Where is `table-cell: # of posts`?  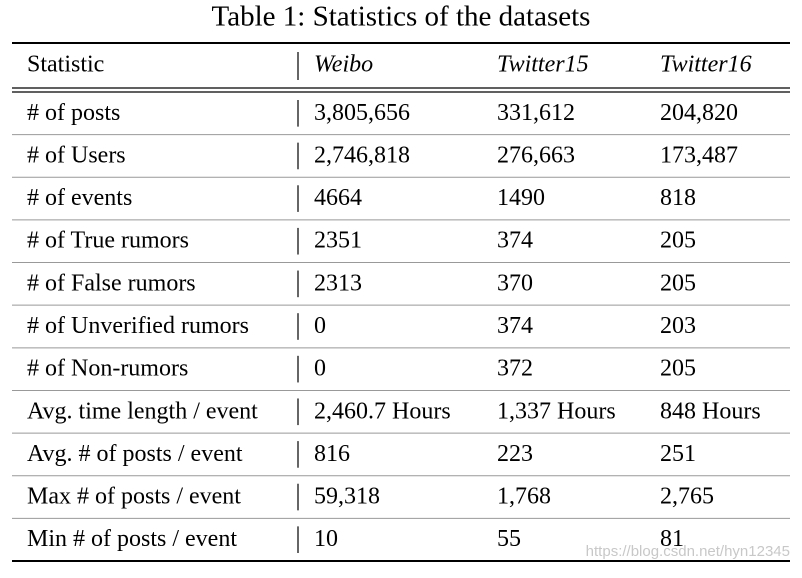 table-cell: # of posts is located at coordinates (73, 113).